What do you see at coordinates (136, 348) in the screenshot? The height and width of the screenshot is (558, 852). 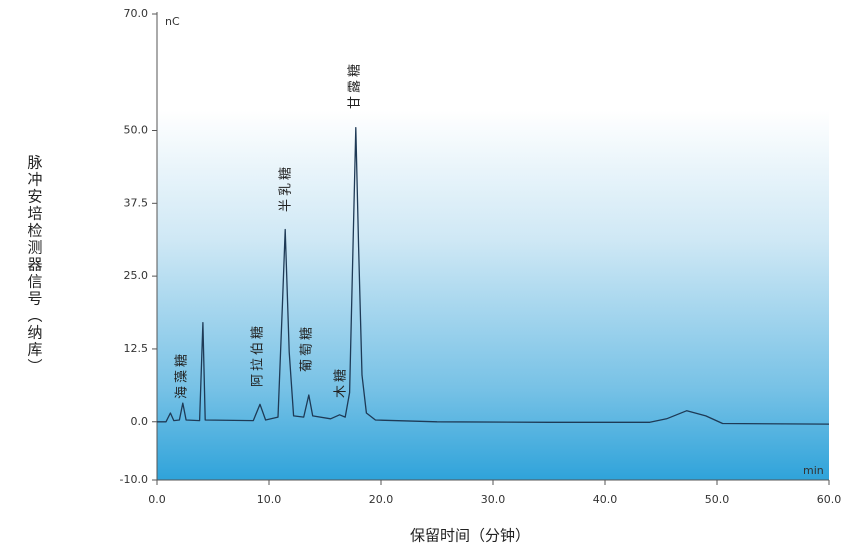 I see `y-tick-label: 12.5` at bounding box center [136, 348].